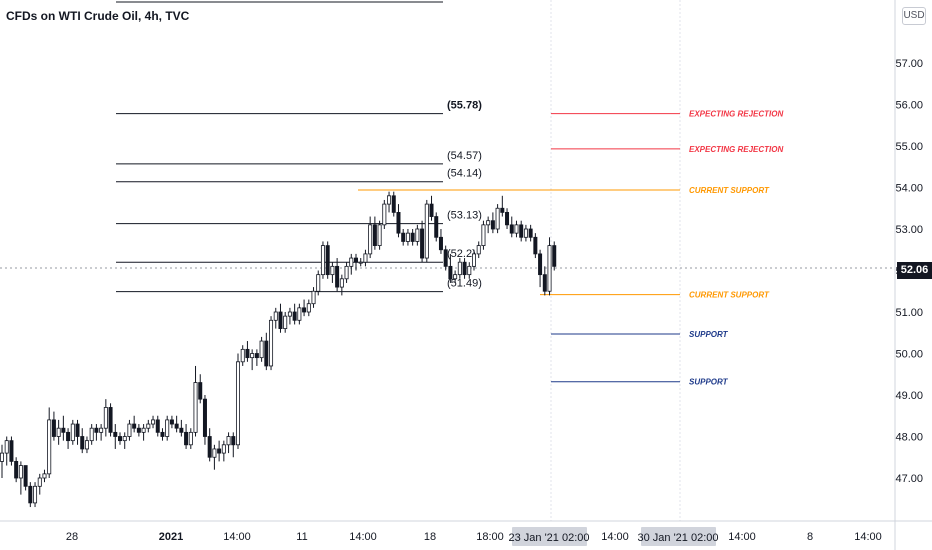 This screenshot has width=932, height=550. What do you see at coordinates (909, 106) in the screenshot?
I see `price-tick-label: 56.00` at bounding box center [909, 106].